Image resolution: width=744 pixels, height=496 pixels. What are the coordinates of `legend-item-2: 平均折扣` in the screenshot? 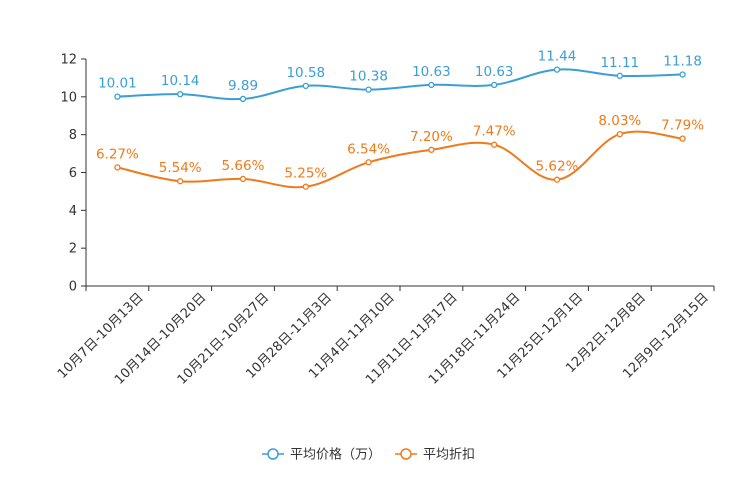 It's located at (435, 455).